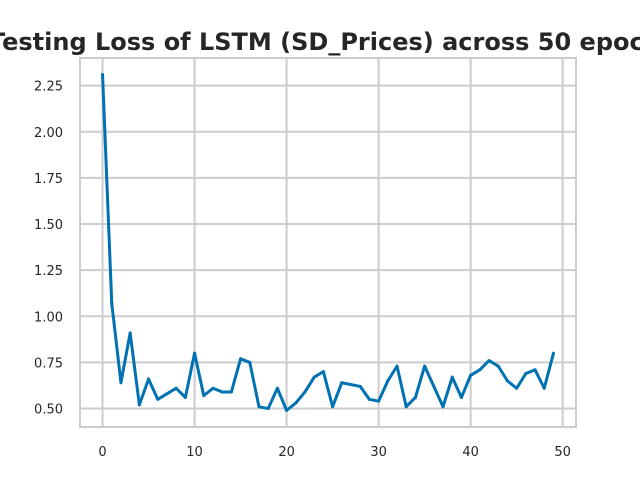 The width and height of the screenshot is (640, 480). Describe the element at coordinates (48, 179) in the screenshot. I see `y-tick-label: 1.75` at that location.